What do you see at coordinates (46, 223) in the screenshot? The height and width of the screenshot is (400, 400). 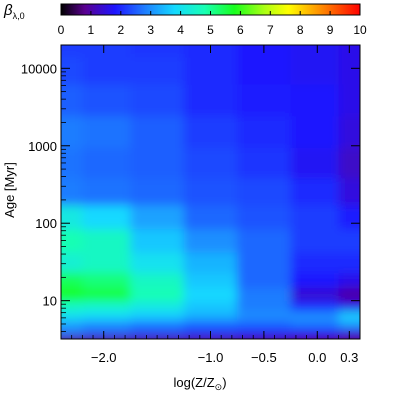 I see `y-tick-label: 100` at bounding box center [46, 223].